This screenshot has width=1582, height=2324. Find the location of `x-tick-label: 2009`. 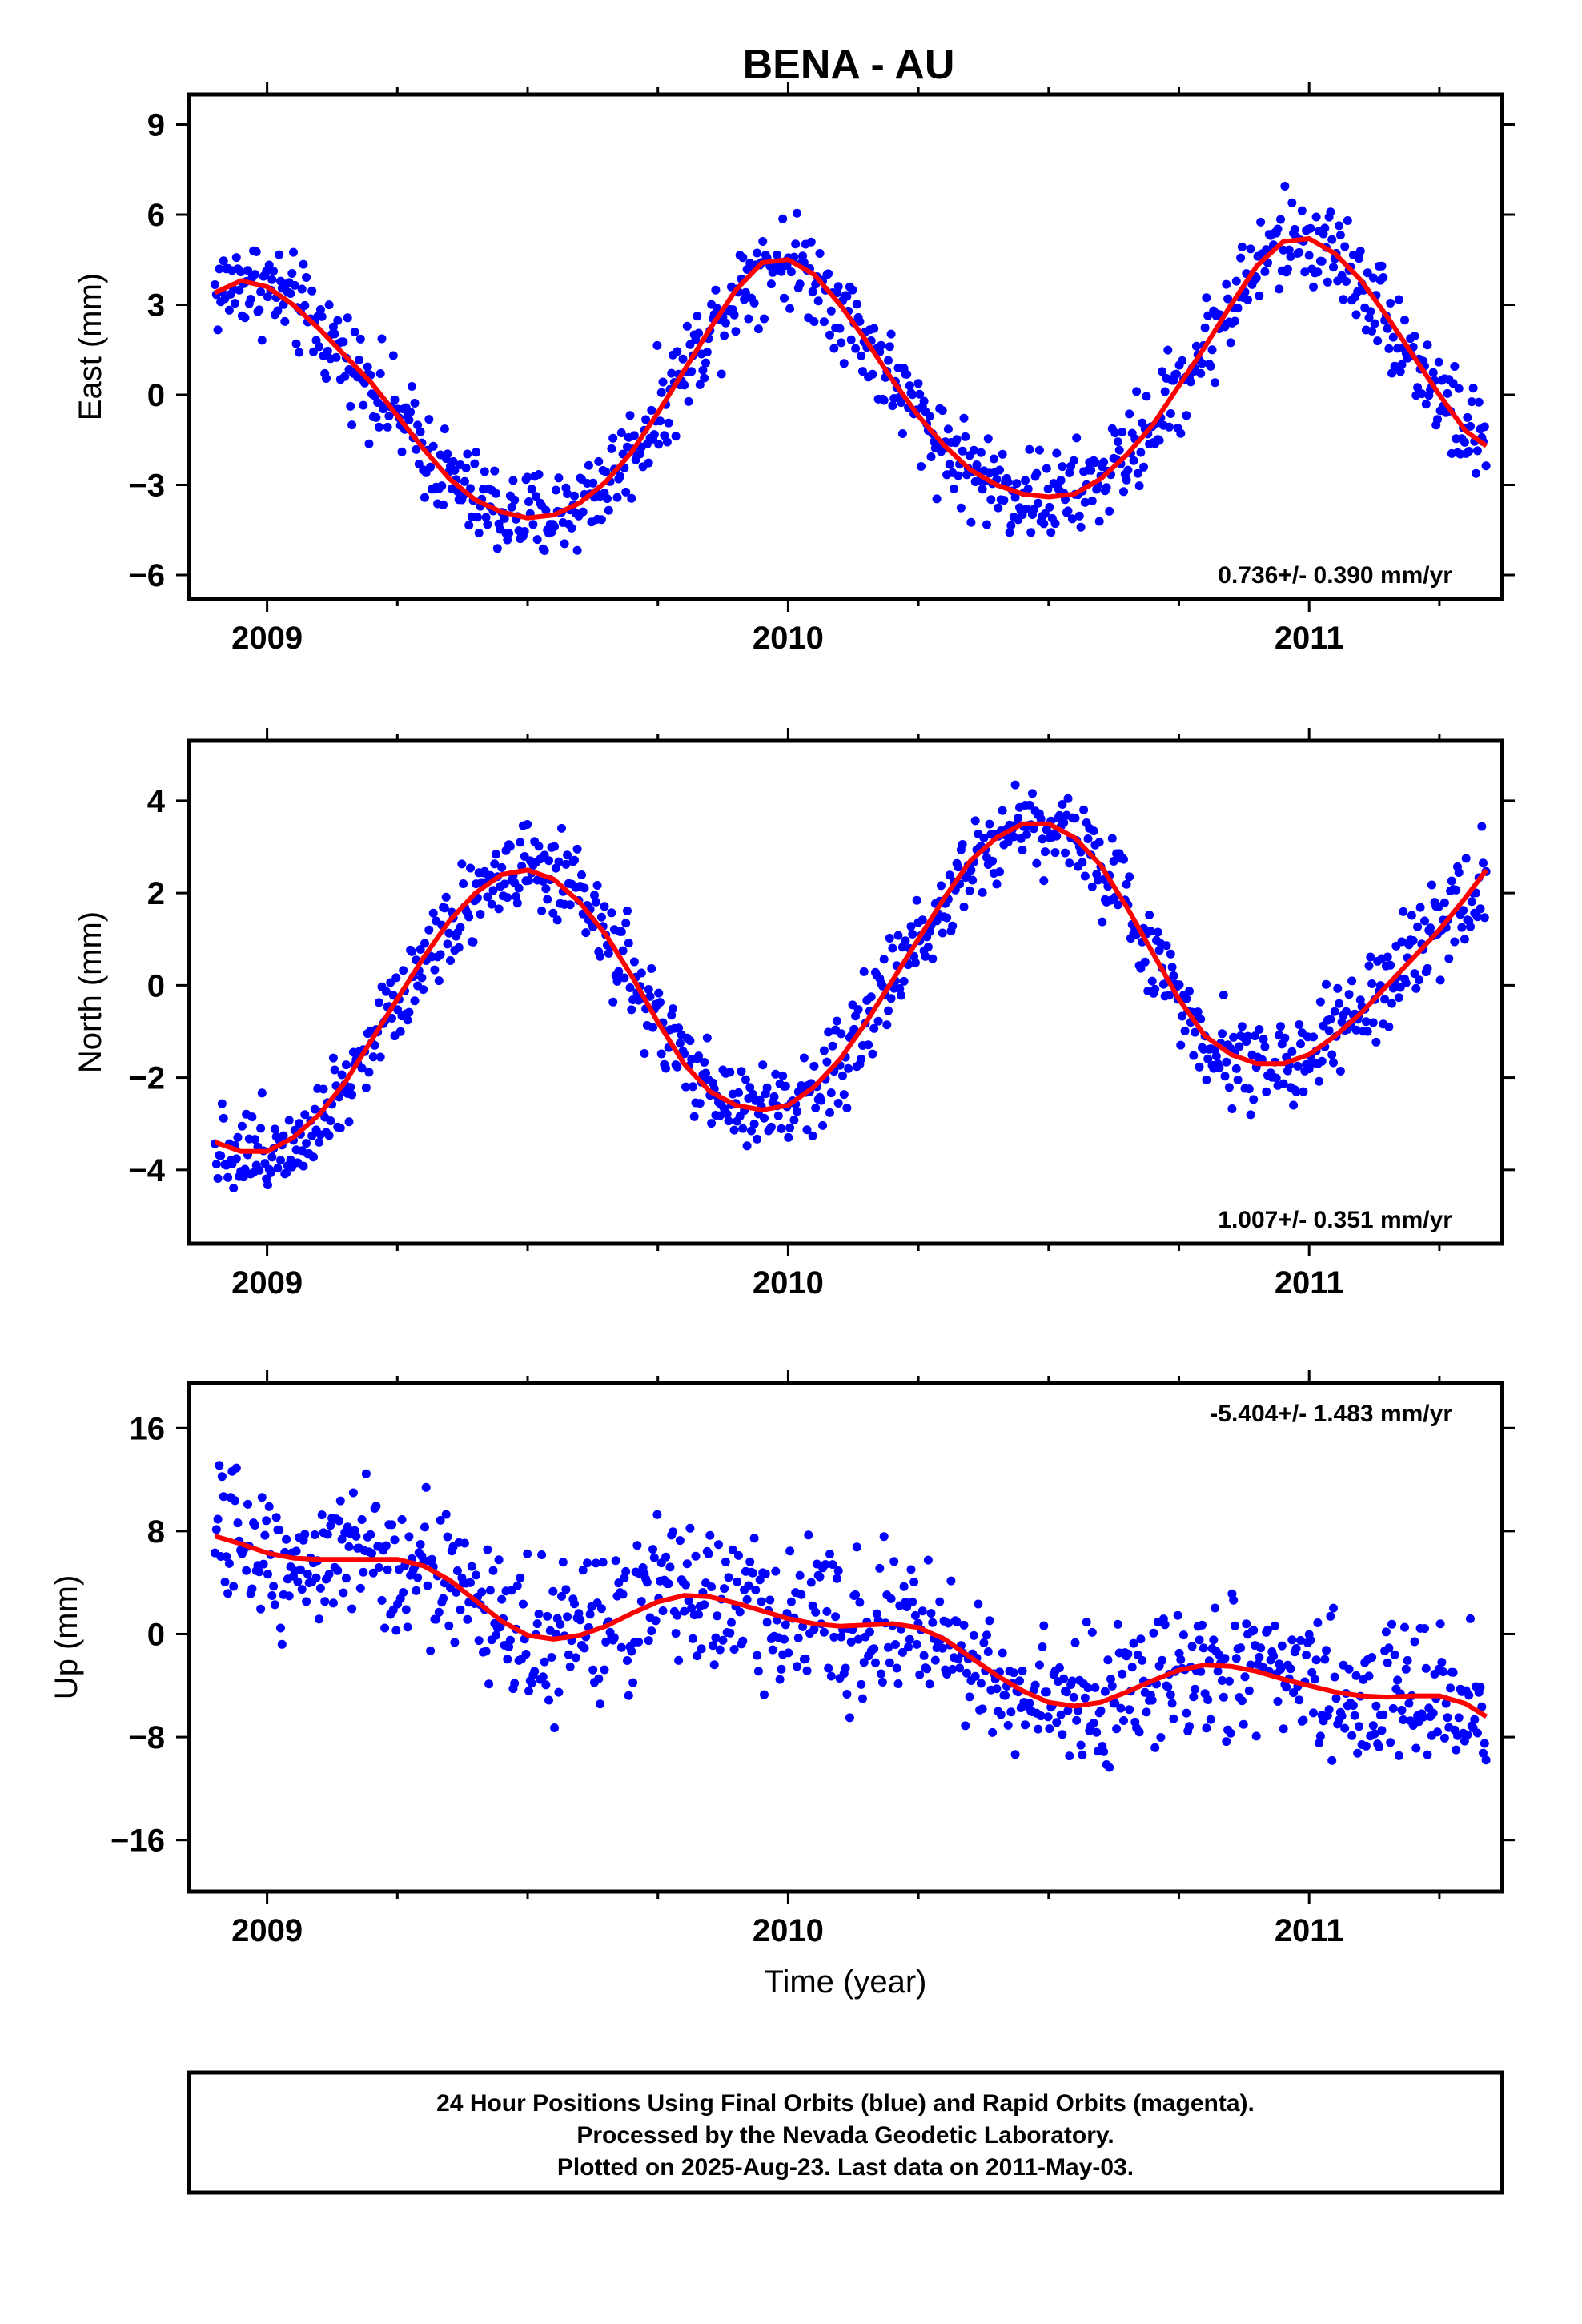

x-tick-label: 2009 is located at coordinates (267, 638).